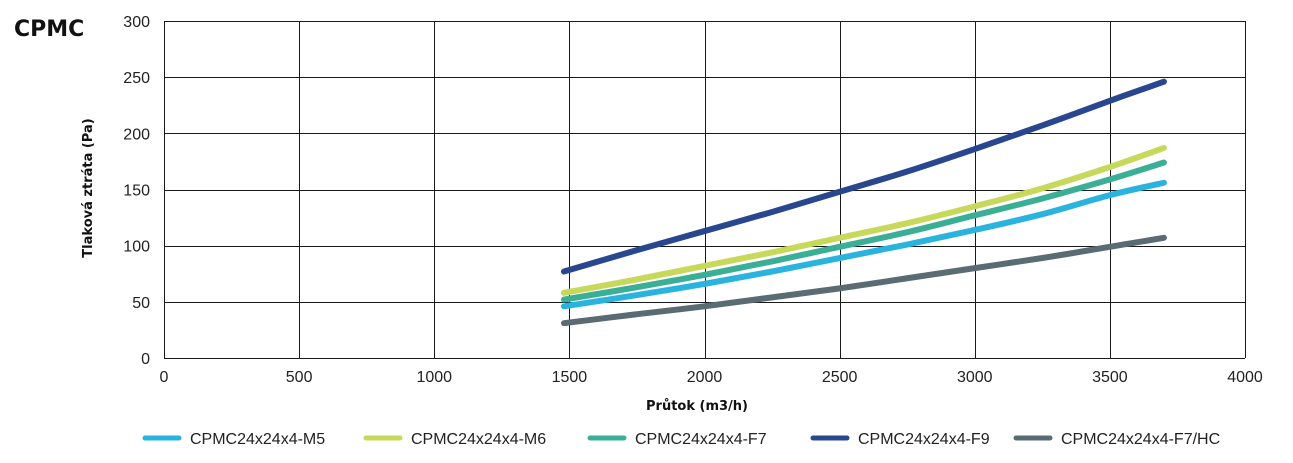  Describe the element at coordinates (570, 377) in the screenshot. I see `x-tick-label: 1500` at that location.